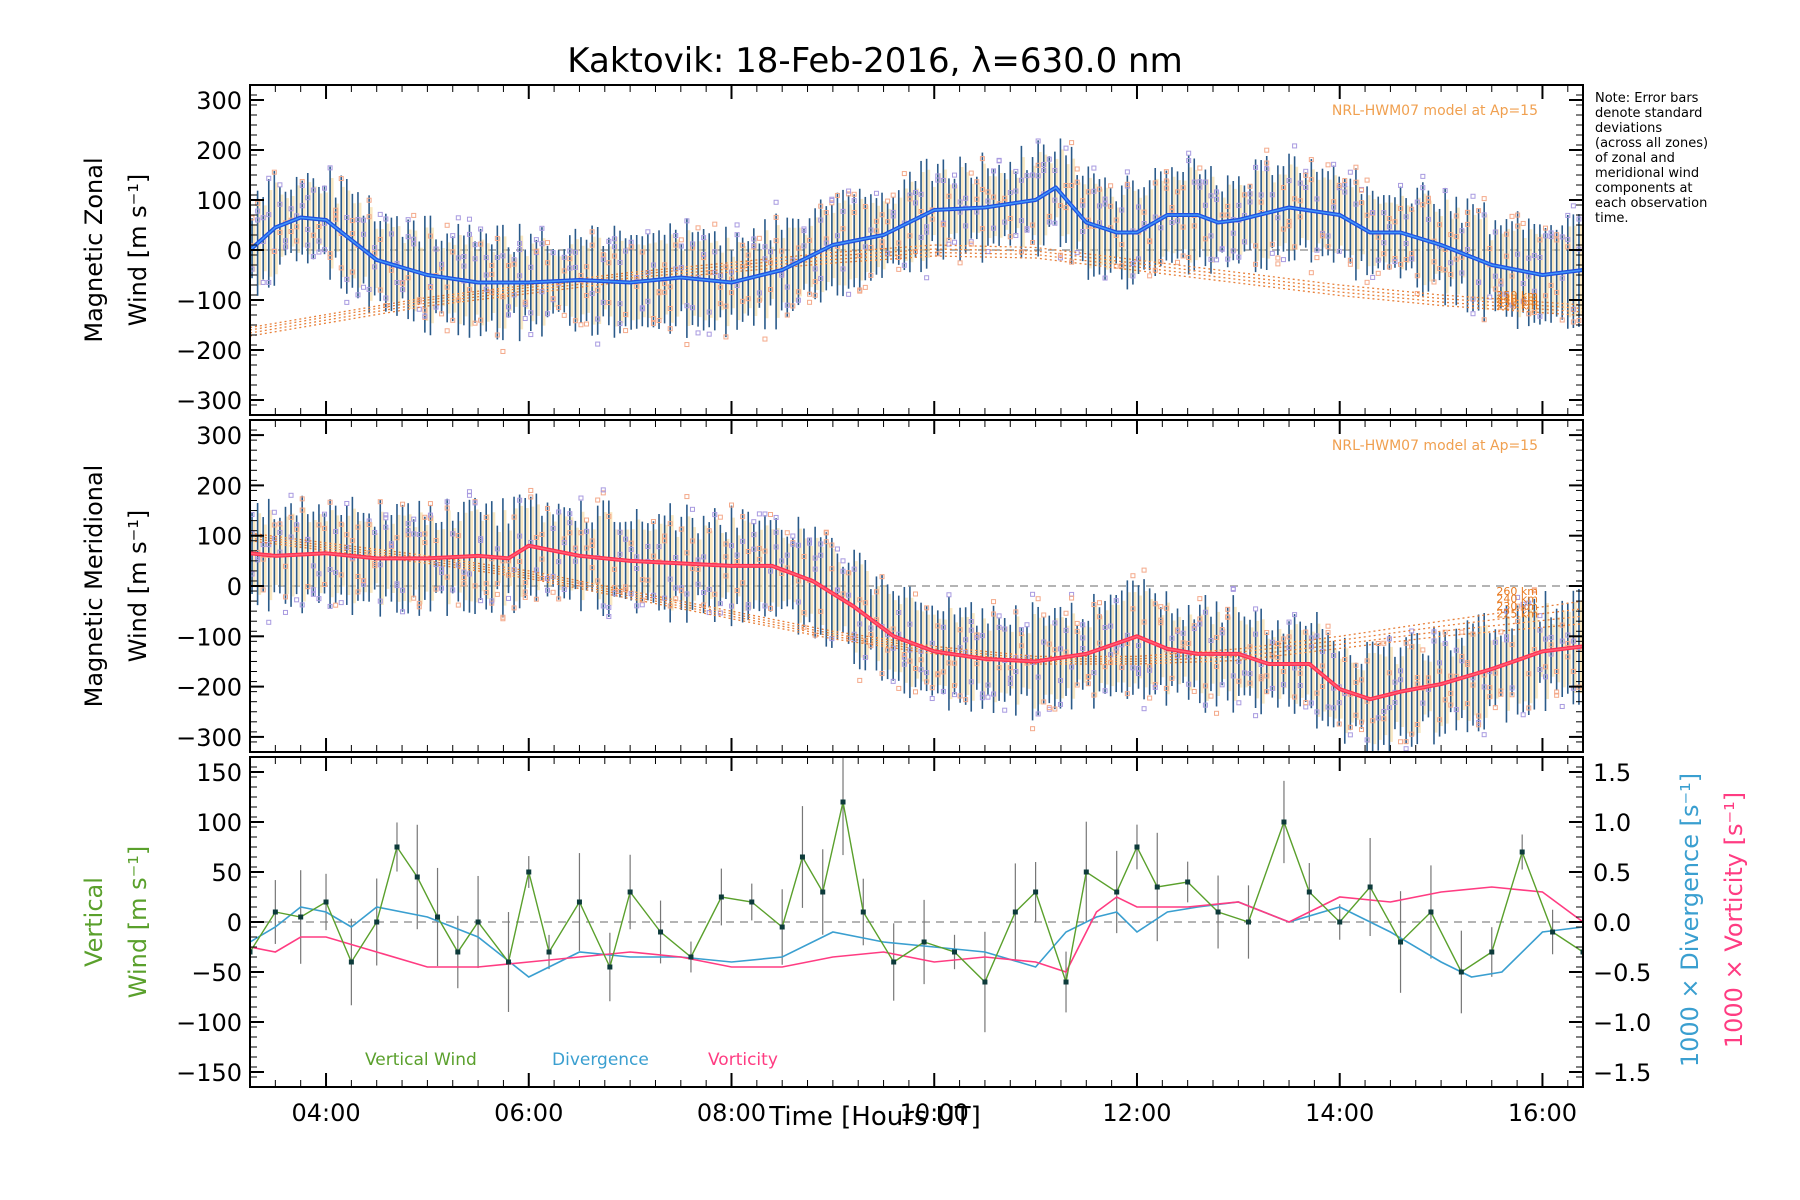 The width and height of the screenshot is (1800, 1200). I want to click on model-height-label: 225 km, so click(1517, 306).